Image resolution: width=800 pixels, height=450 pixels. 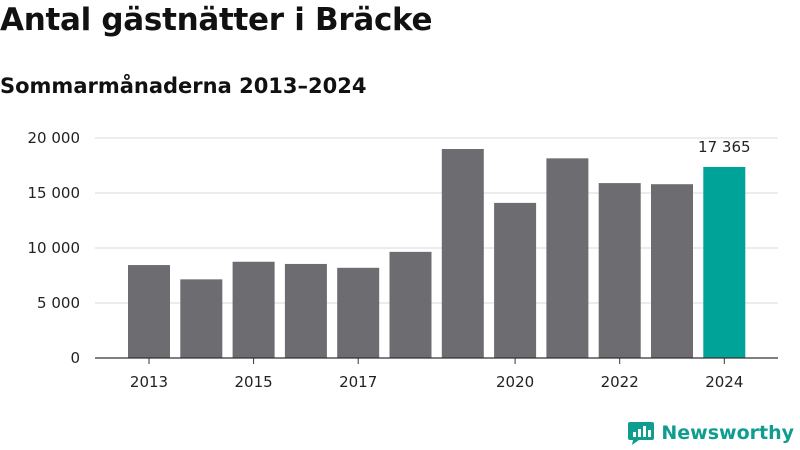 I want to click on x-tick-label: 2013, so click(x=149, y=382).